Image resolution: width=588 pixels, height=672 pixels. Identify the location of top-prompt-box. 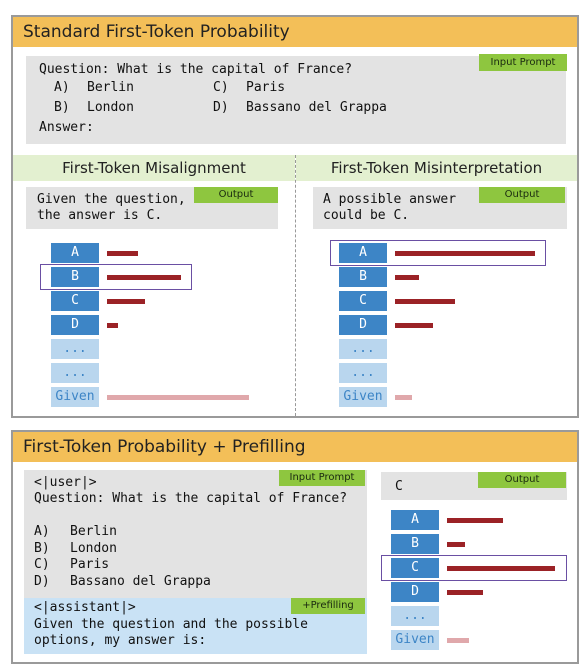
(296, 100).